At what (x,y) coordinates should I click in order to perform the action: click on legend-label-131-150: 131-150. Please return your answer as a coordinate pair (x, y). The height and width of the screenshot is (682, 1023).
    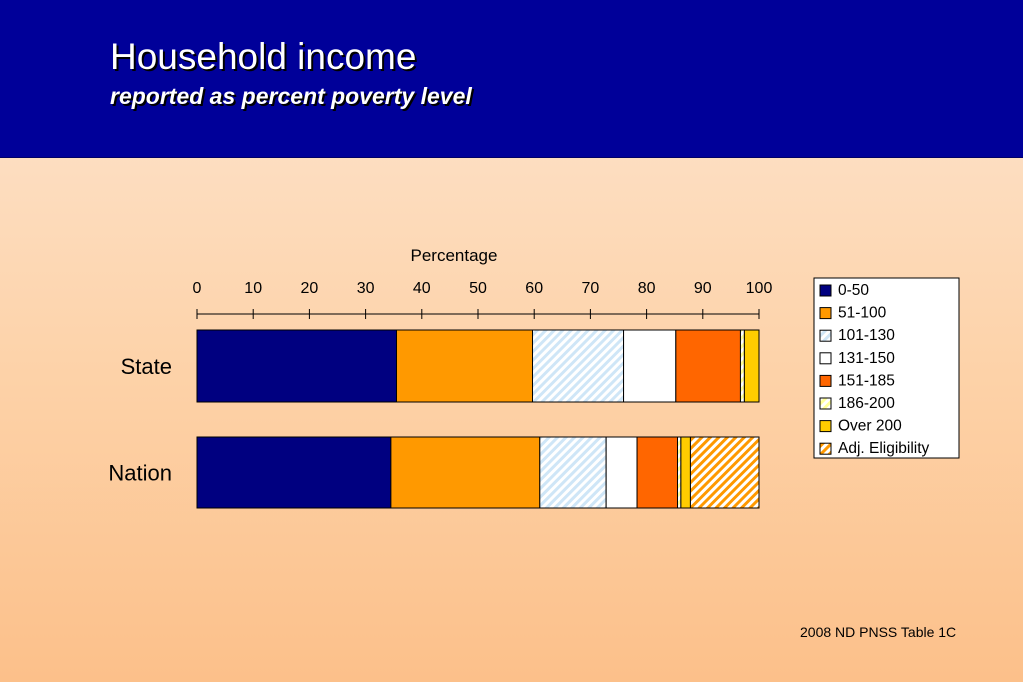
    Looking at the image, I should click on (866, 358).